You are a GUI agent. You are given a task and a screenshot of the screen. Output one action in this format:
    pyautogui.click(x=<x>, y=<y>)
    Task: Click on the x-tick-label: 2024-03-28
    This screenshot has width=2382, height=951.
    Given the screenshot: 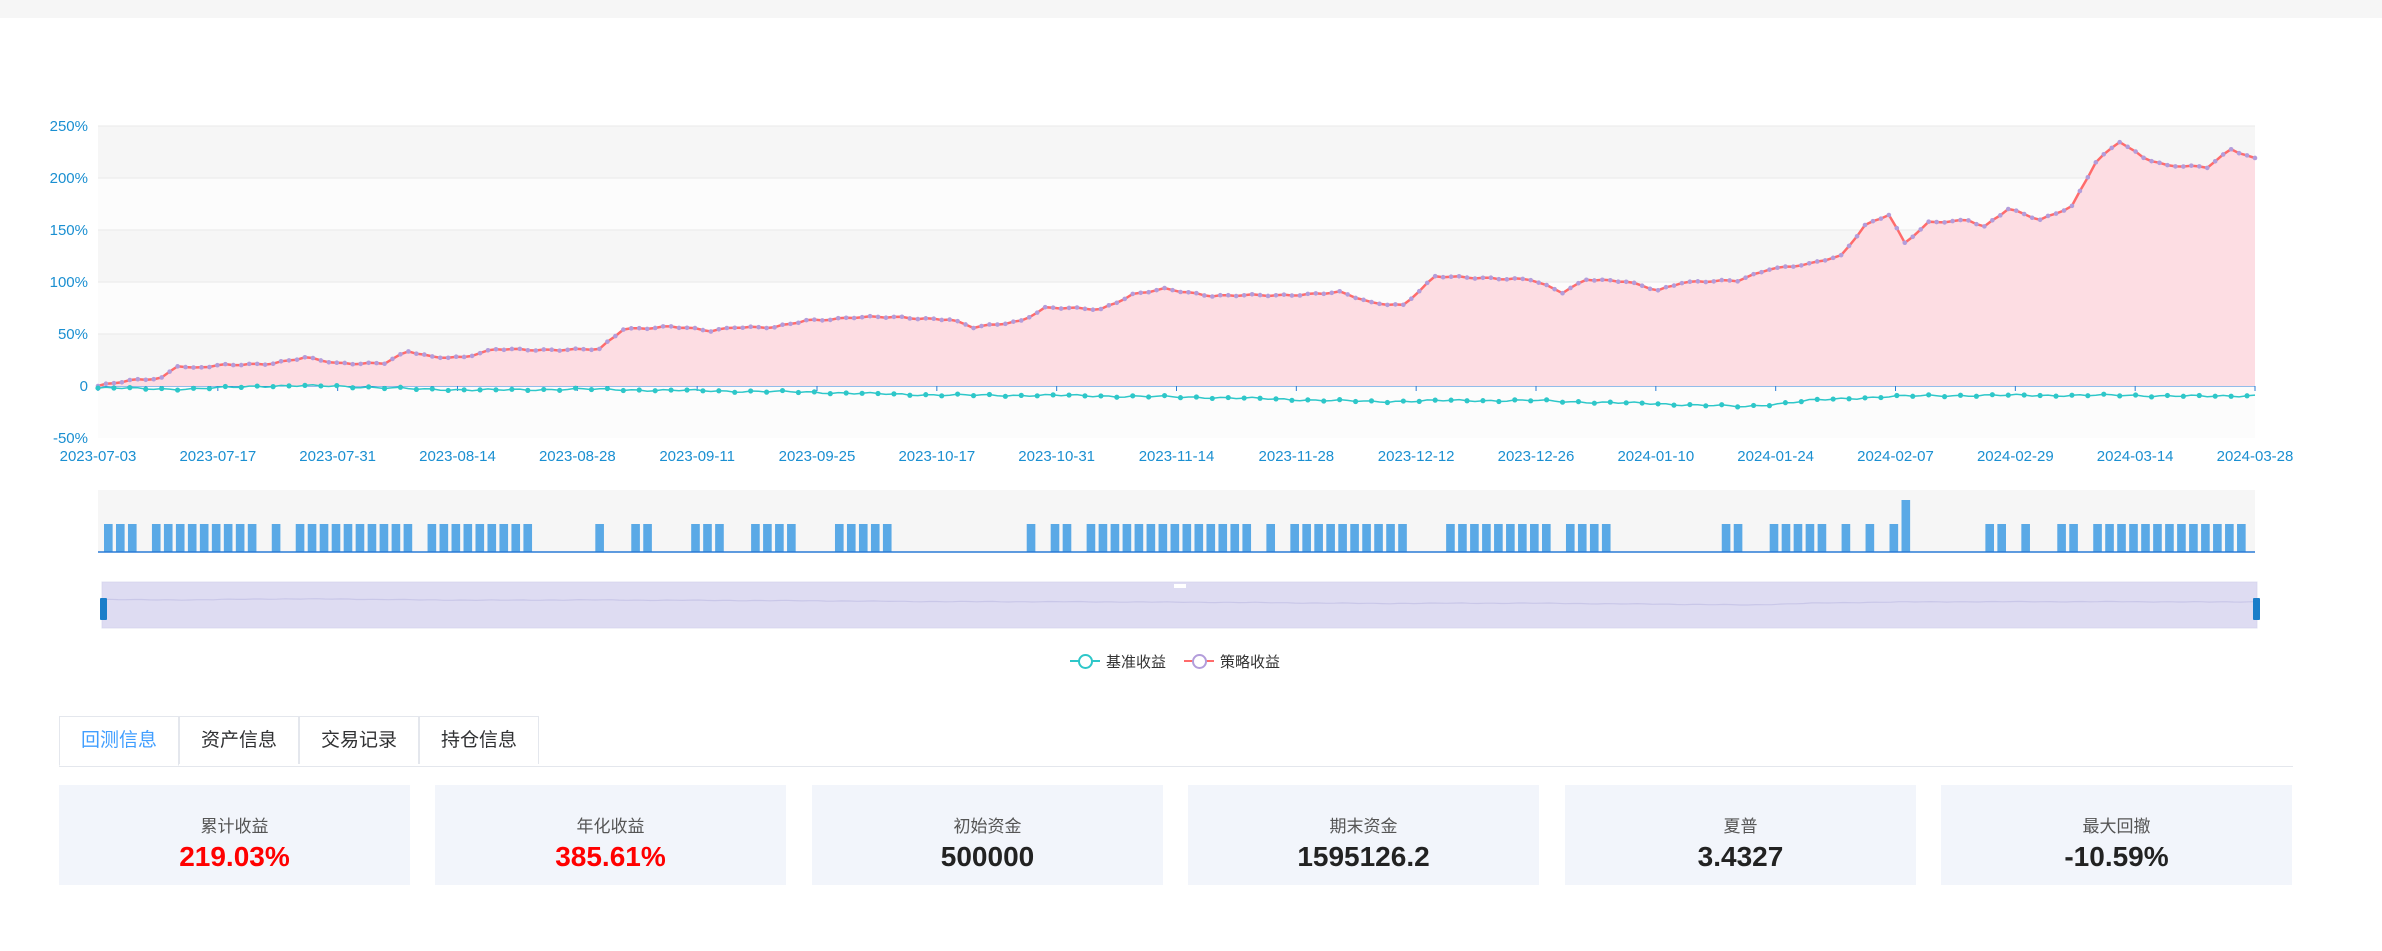 What is the action you would take?
    pyautogui.click(x=2255, y=456)
    